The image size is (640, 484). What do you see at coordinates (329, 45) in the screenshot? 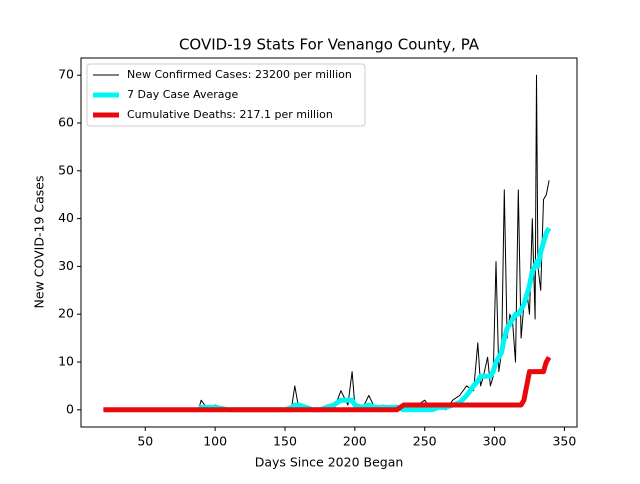
I see `chart-title: COVID-19 Stats For Venango County, PA` at bounding box center [329, 45].